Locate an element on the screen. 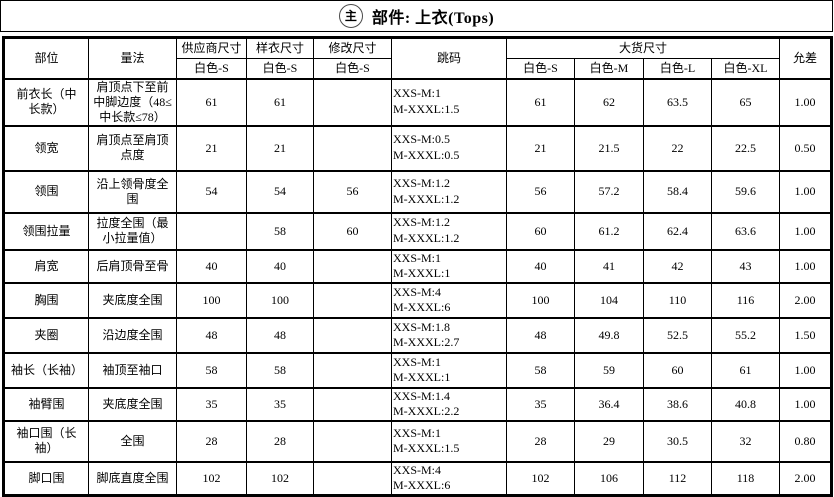  cell-jump: XXS-M:4 M-XXXL:6 is located at coordinates (449, 300).